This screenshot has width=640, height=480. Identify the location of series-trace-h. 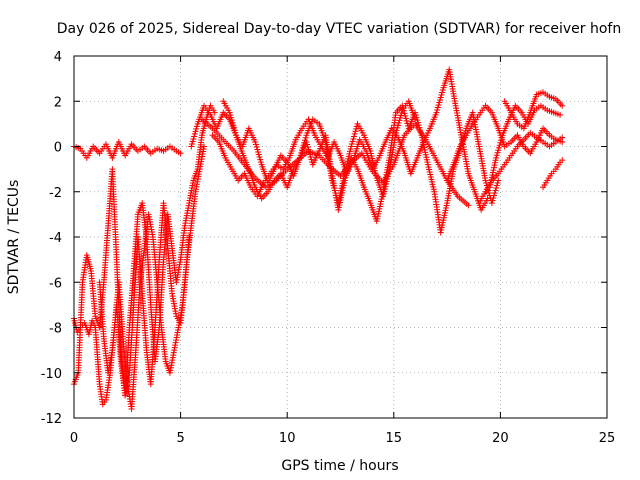
(319, 152).